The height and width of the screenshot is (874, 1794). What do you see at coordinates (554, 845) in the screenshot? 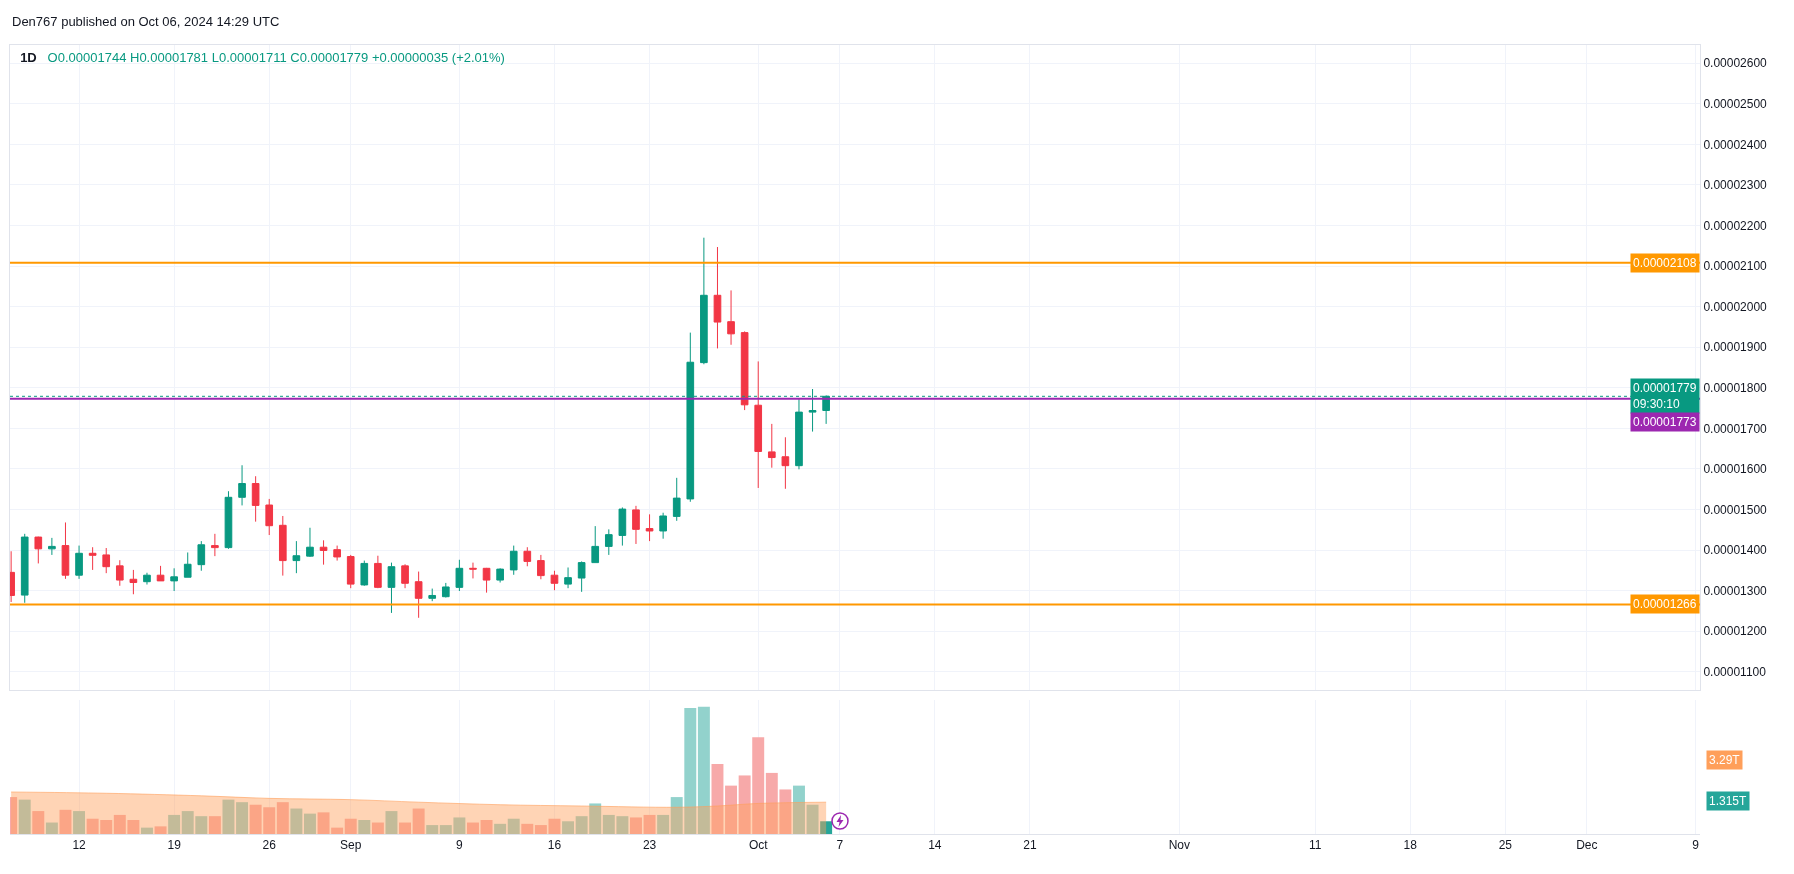
I see `x-tick-label: 16` at bounding box center [554, 845].